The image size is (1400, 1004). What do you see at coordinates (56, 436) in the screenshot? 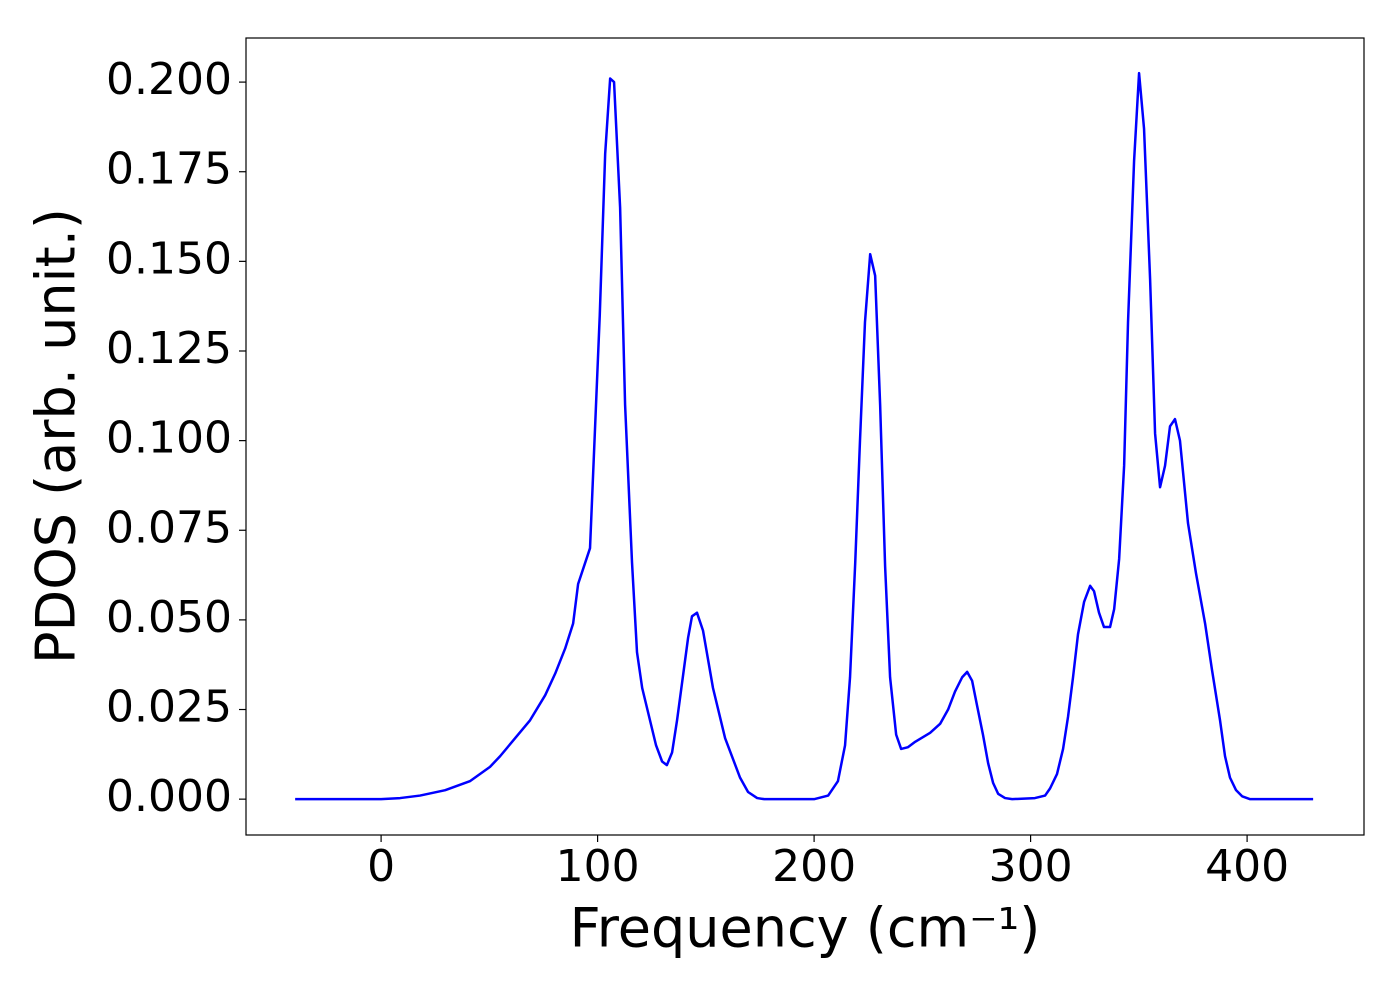
I see `y-axis-label: PDOS (arb. unit.)` at bounding box center [56, 436].